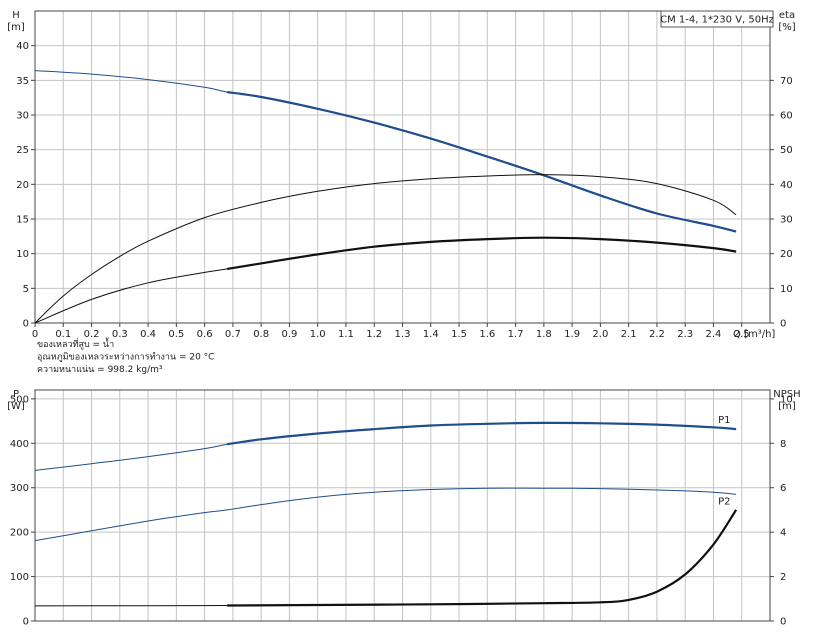 Image resolution: width=814 pixels, height=640 pixels. I want to click on fluid-info-line: อุณหภูมิของเหลวระหว่างการทำงาน = 20 °C, so click(125, 357).